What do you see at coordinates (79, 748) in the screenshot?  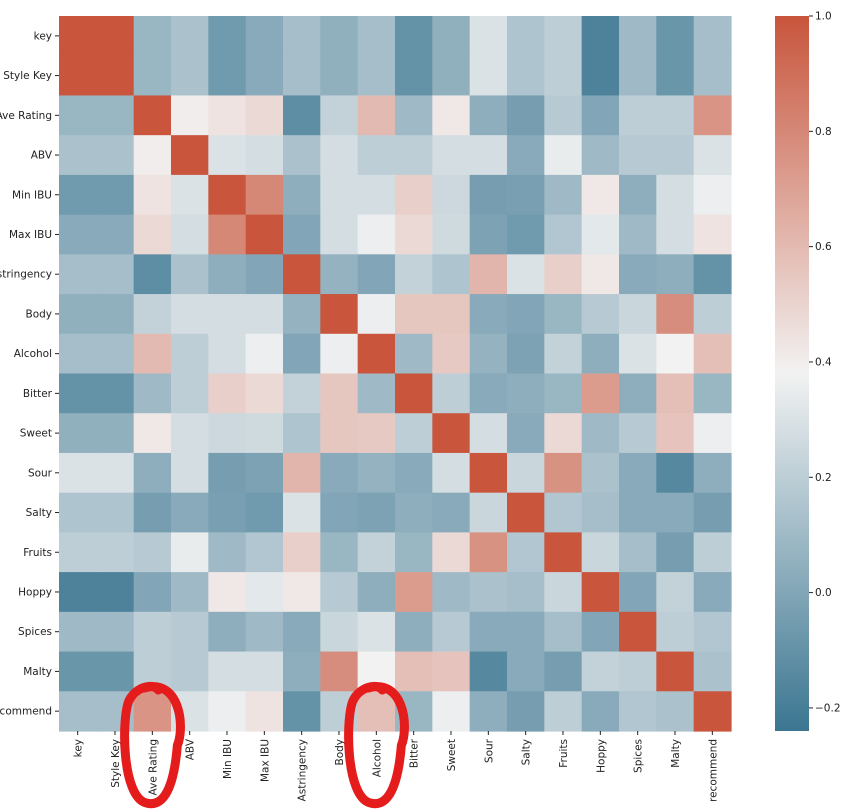 I see `col-label-key: key` at bounding box center [79, 748].